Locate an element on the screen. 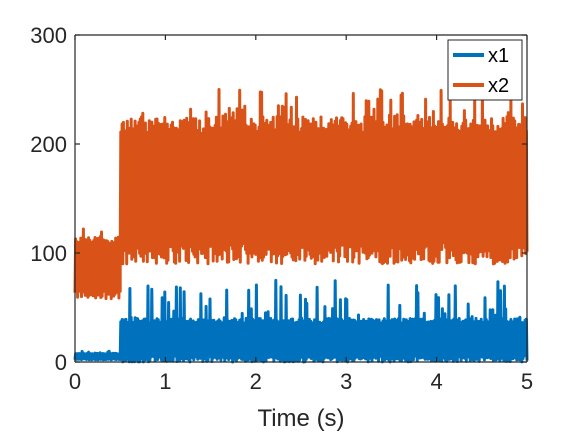 The image size is (581, 436). y-tick-label: 0 is located at coordinates (61, 362).